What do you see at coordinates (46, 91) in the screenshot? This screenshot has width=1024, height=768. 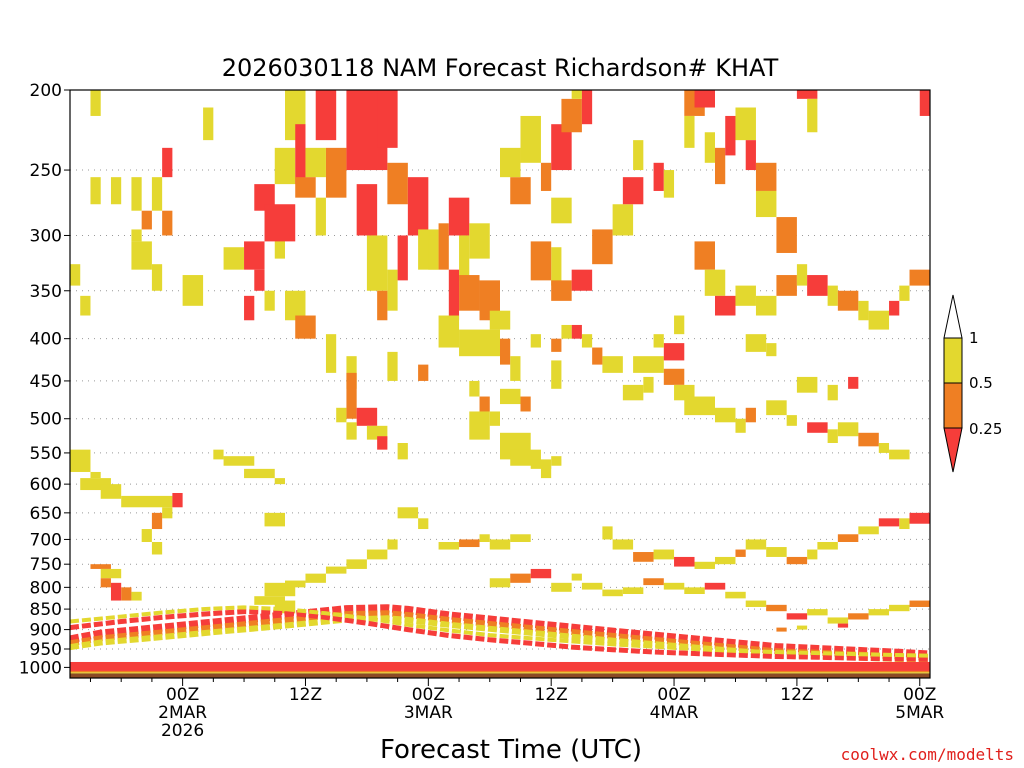 I see `y-tick-label-200: 200` at bounding box center [46, 91].